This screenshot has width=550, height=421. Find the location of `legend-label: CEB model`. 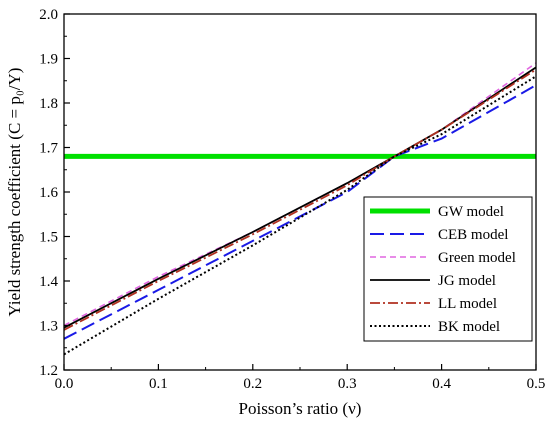

legend-label: CEB model is located at coordinates (473, 235).